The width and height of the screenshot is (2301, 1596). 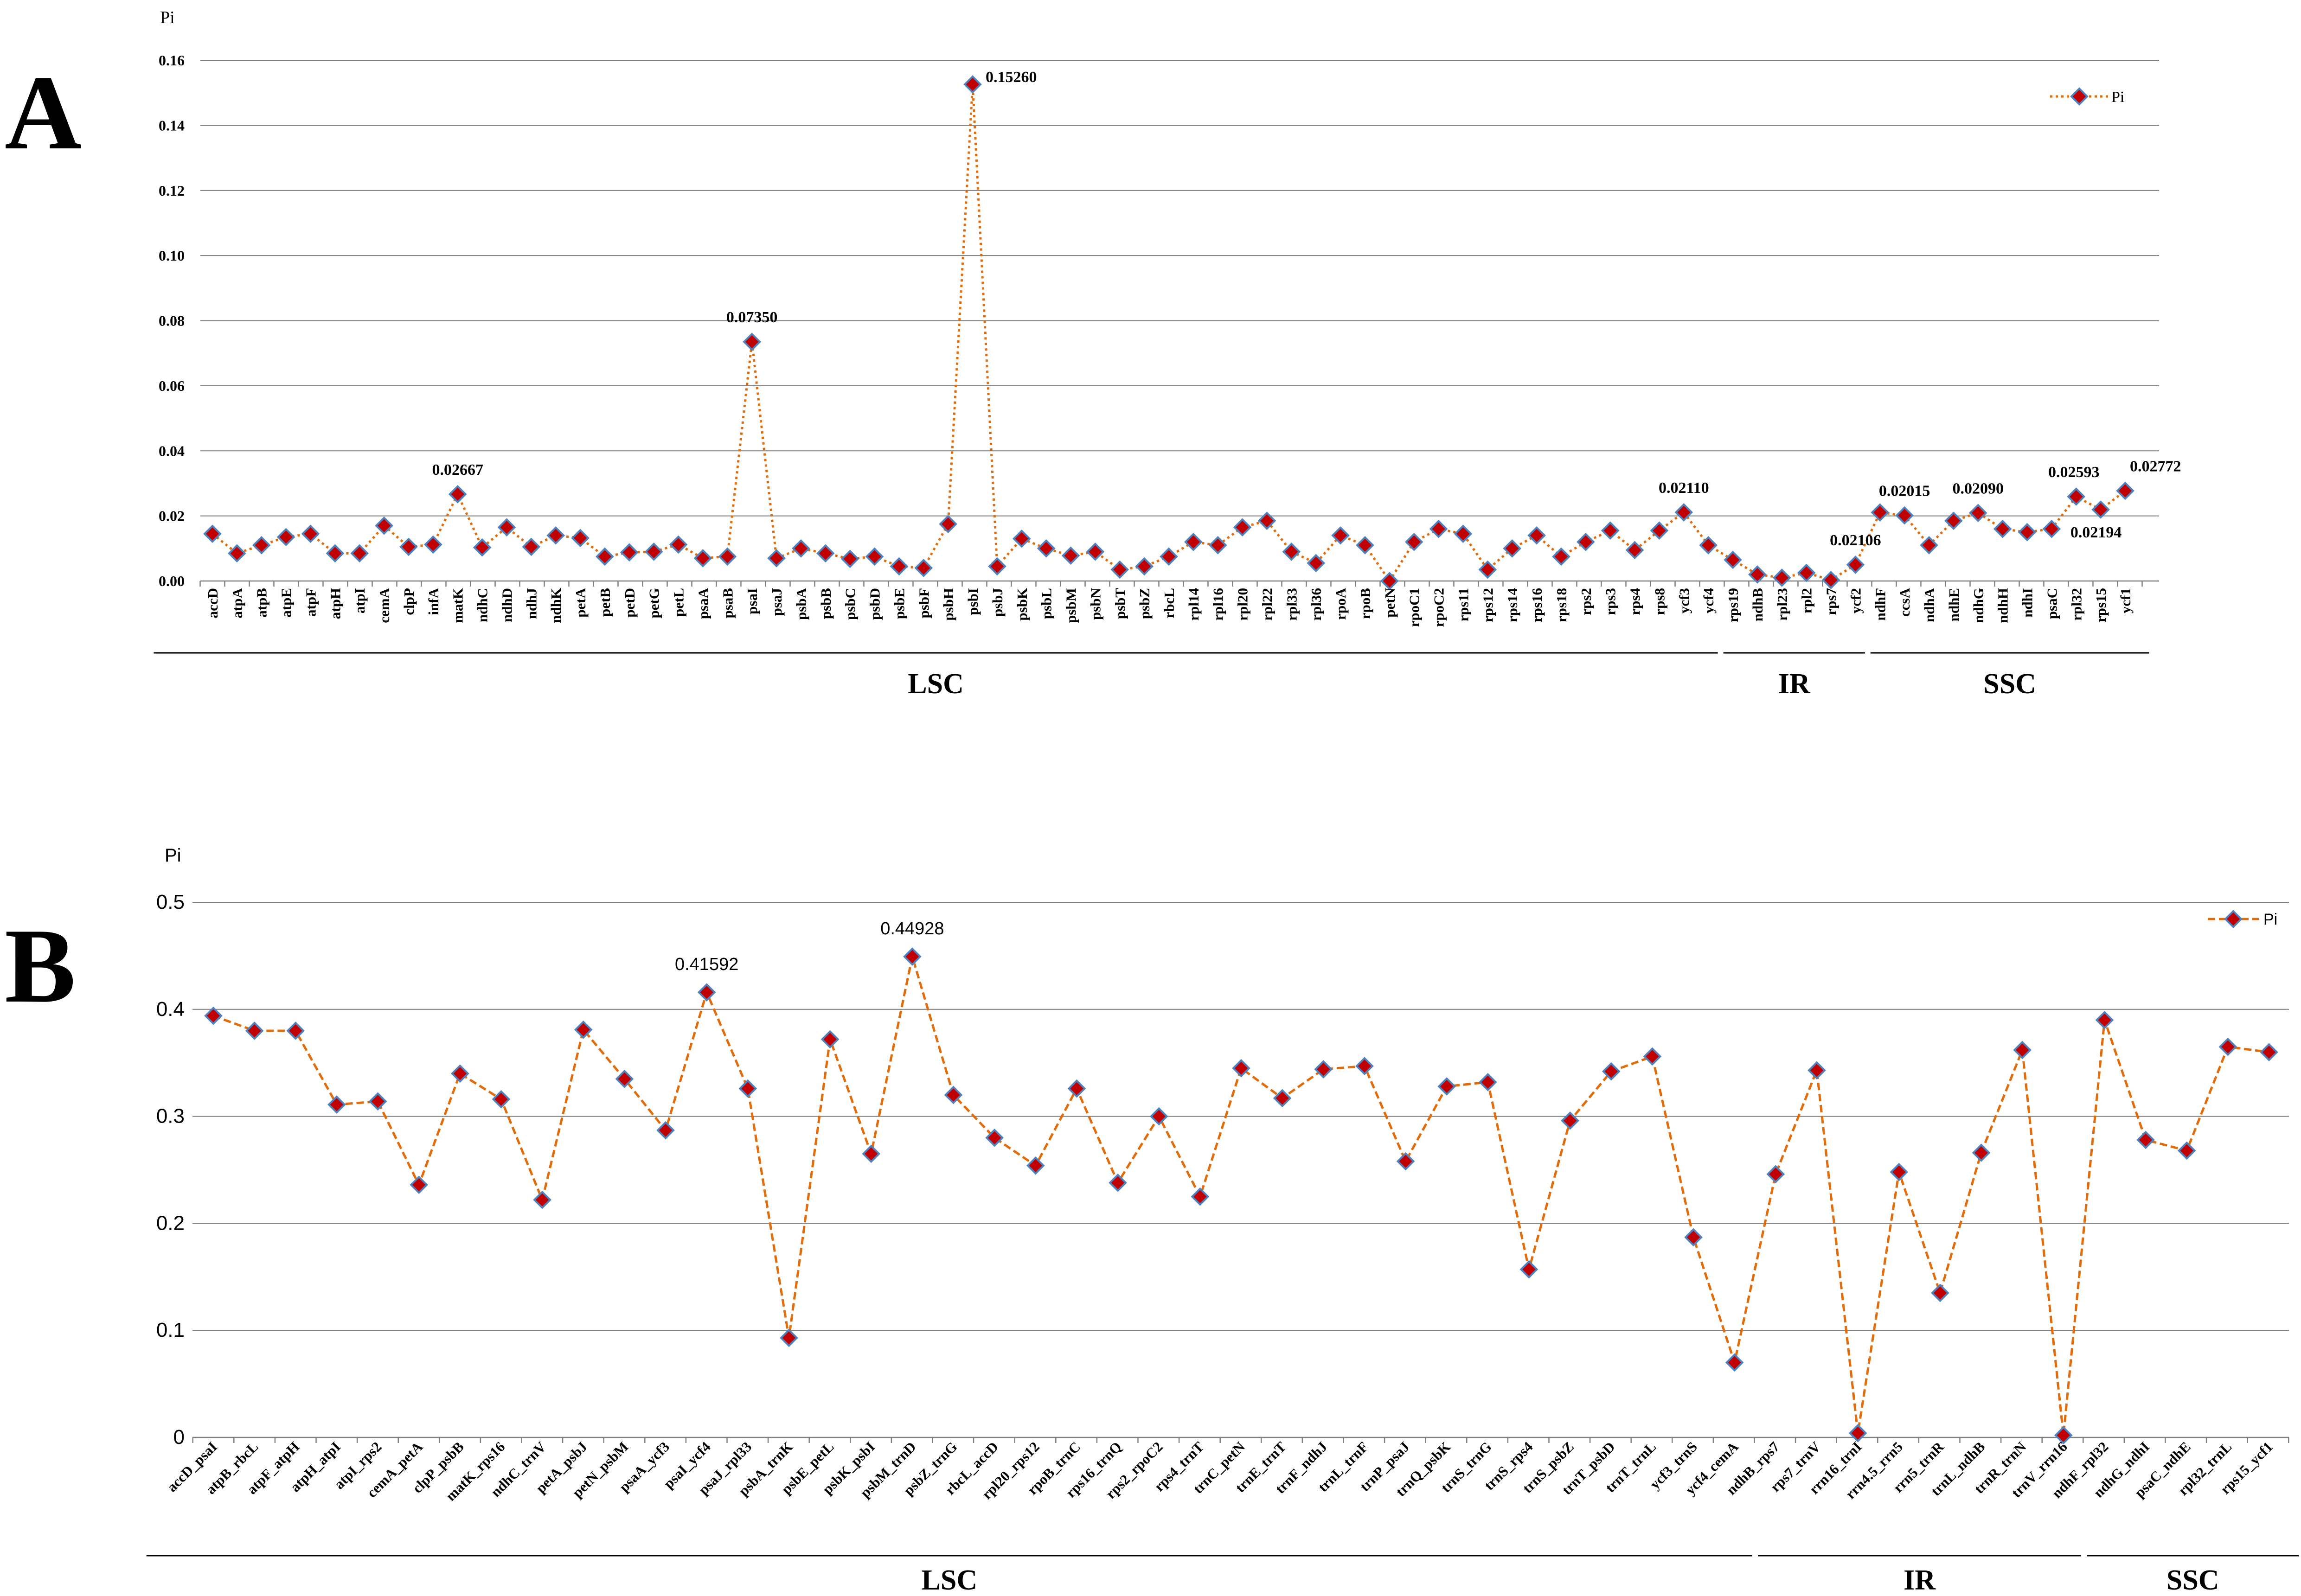 I want to click on y-tick-label: 0.3, so click(x=170, y=1116).